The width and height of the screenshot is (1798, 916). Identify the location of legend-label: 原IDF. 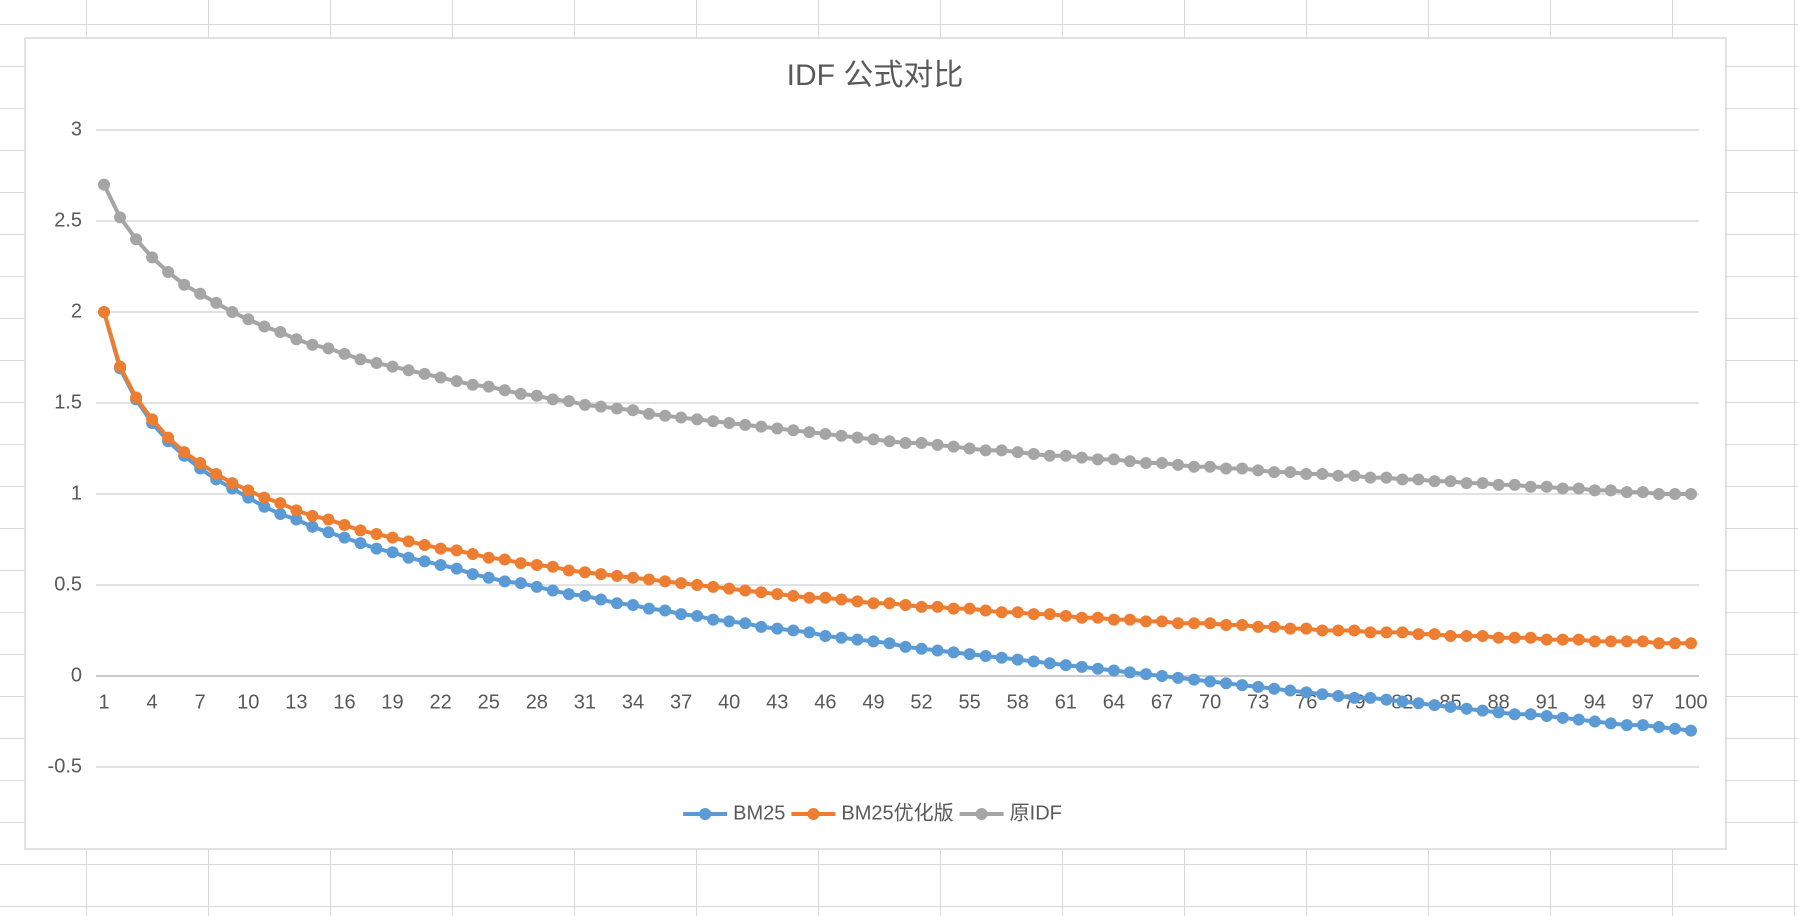
(1036, 813).